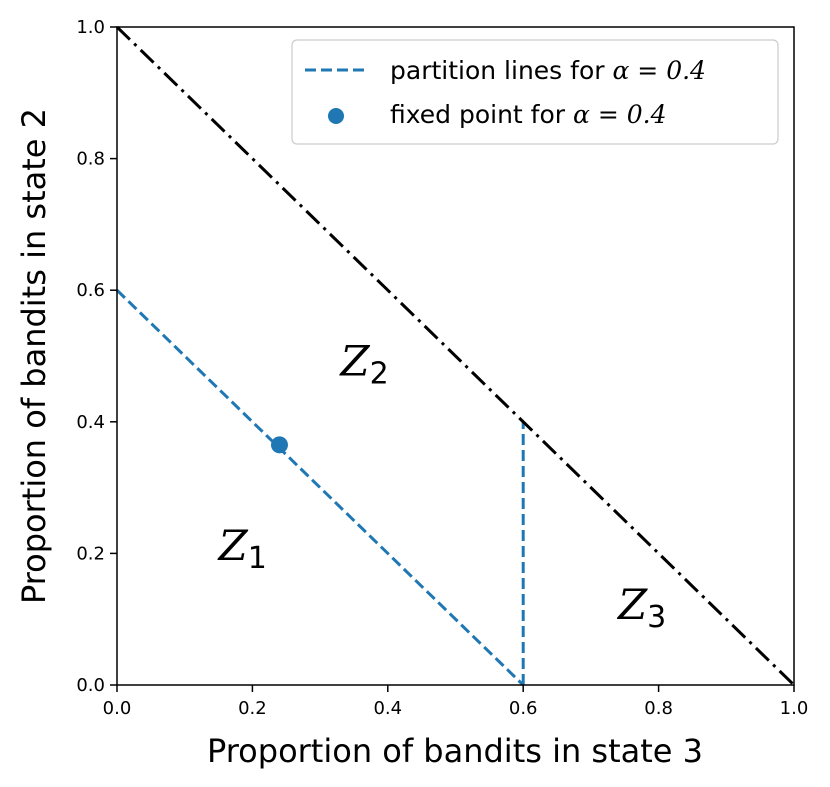 This screenshot has width=830, height=787. What do you see at coordinates (456, 702) in the screenshot?
I see `x-axis-ticks: 0.0 0.2 0.4 0.6 0.8 1.0` at bounding box center [456, 702].